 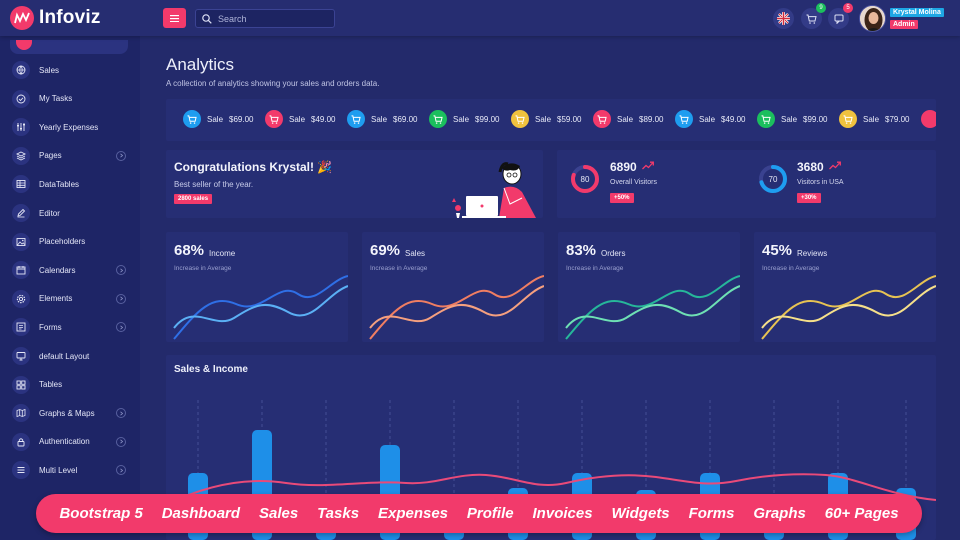 What do you see at coordinates (21, 70) in the screenshot?
I see `globe-icon` at bounding box center [21, 70].